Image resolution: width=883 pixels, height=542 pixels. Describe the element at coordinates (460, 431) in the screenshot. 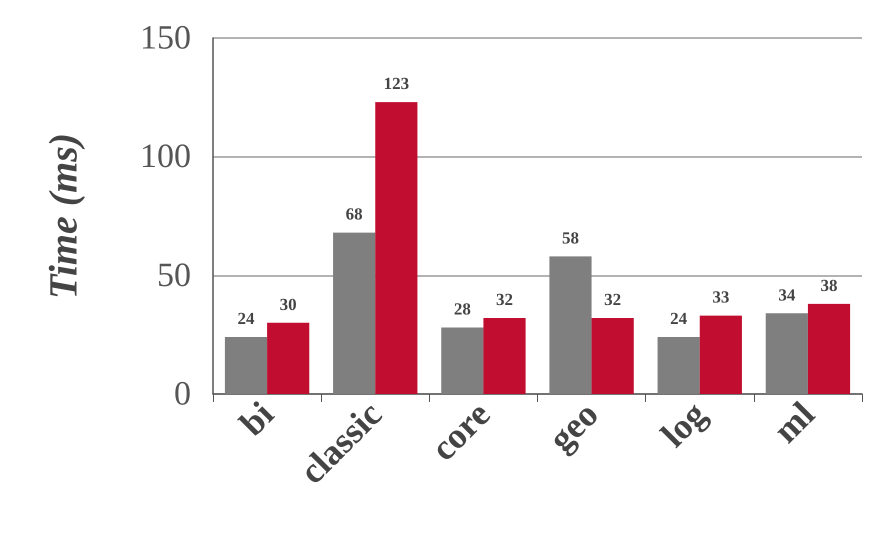

I see `x-tick-label: core` at that location.